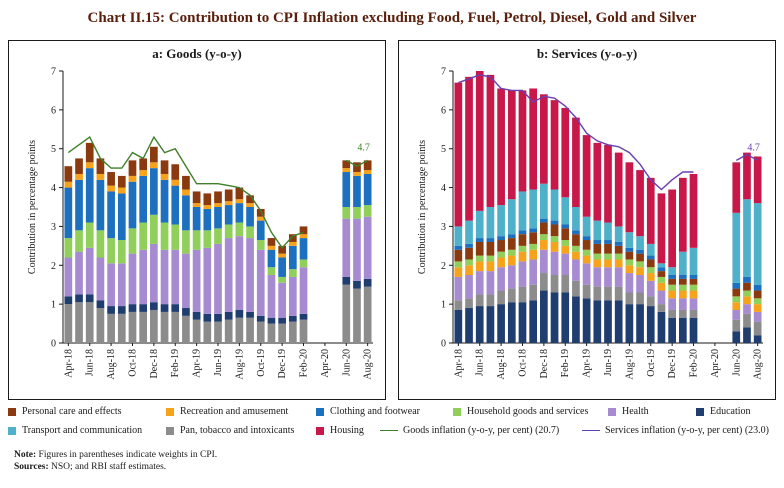 This screenshot has width=784, height=488. What do you see at coordinates (730, 411) in the screenshot?
I see `legend-label-education: Education` at bounding box center [730, 411].